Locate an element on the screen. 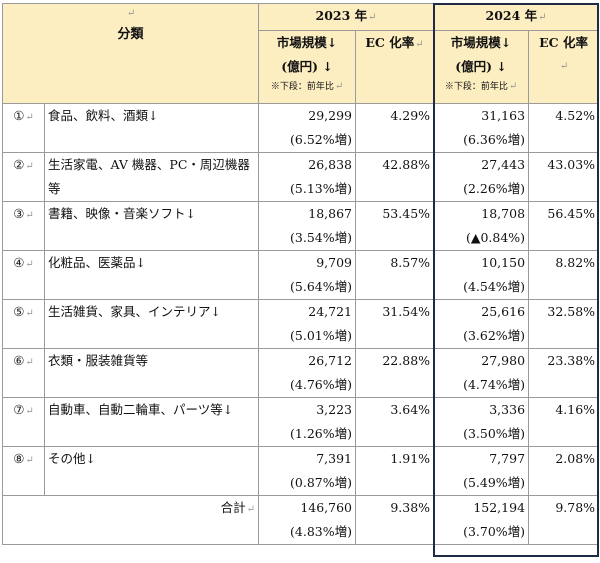 The width and height of the screenshot is (600, 563). return-mark: ↵ is located at coordinates (131, 13).